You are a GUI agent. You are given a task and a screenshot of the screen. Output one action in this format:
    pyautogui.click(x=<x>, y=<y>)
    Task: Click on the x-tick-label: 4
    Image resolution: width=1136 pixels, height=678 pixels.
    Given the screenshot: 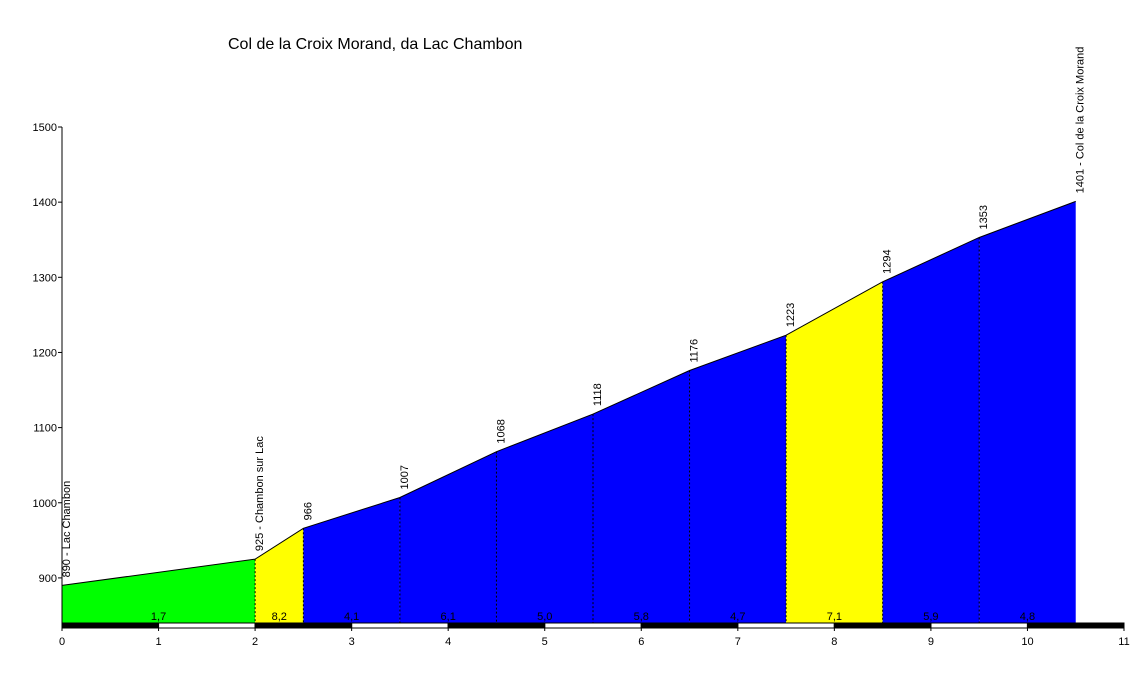 What is the action you would take?
    pyautogui.click(x=448, y=642)
    